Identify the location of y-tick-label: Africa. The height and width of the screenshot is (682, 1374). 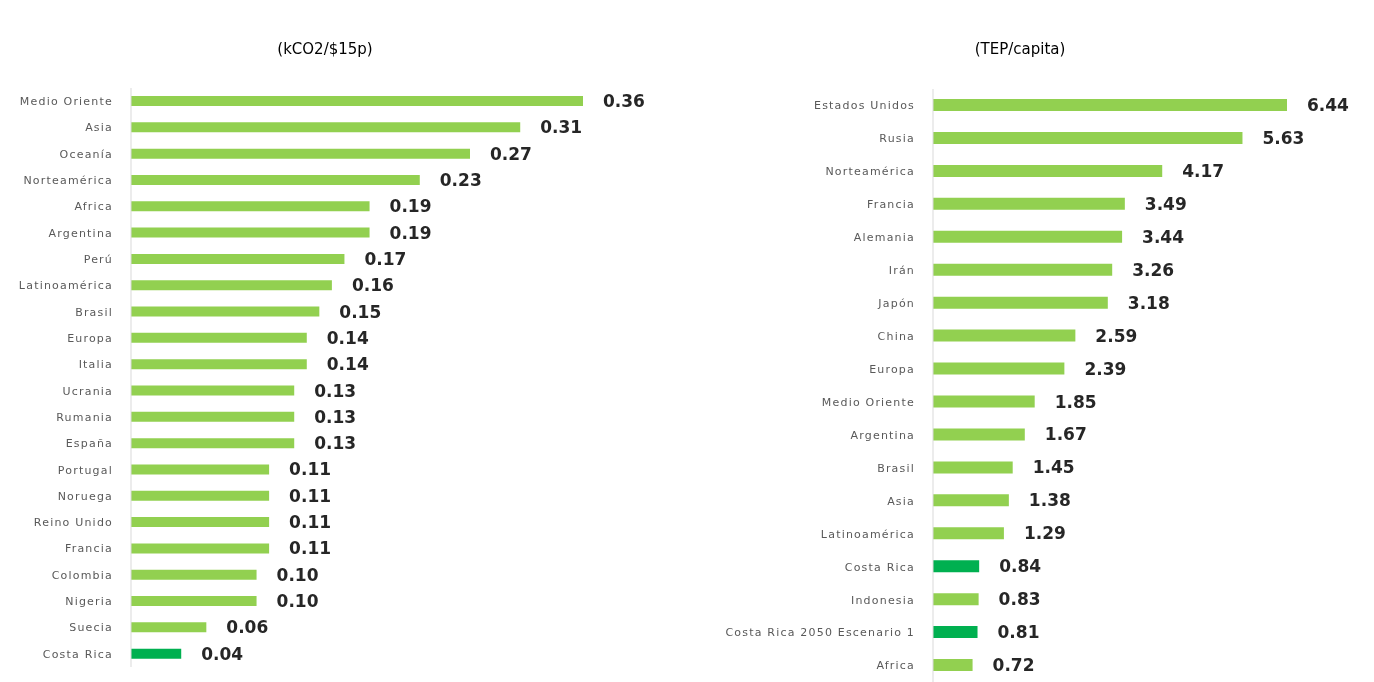
(895, 666).